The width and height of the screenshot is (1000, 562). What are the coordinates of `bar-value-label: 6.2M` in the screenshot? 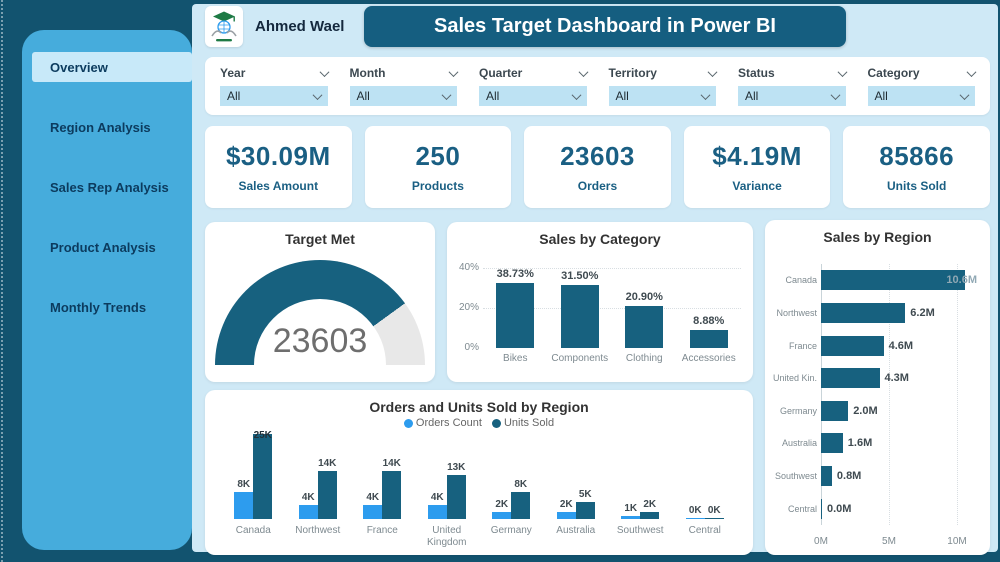 It's located at (922, 312).